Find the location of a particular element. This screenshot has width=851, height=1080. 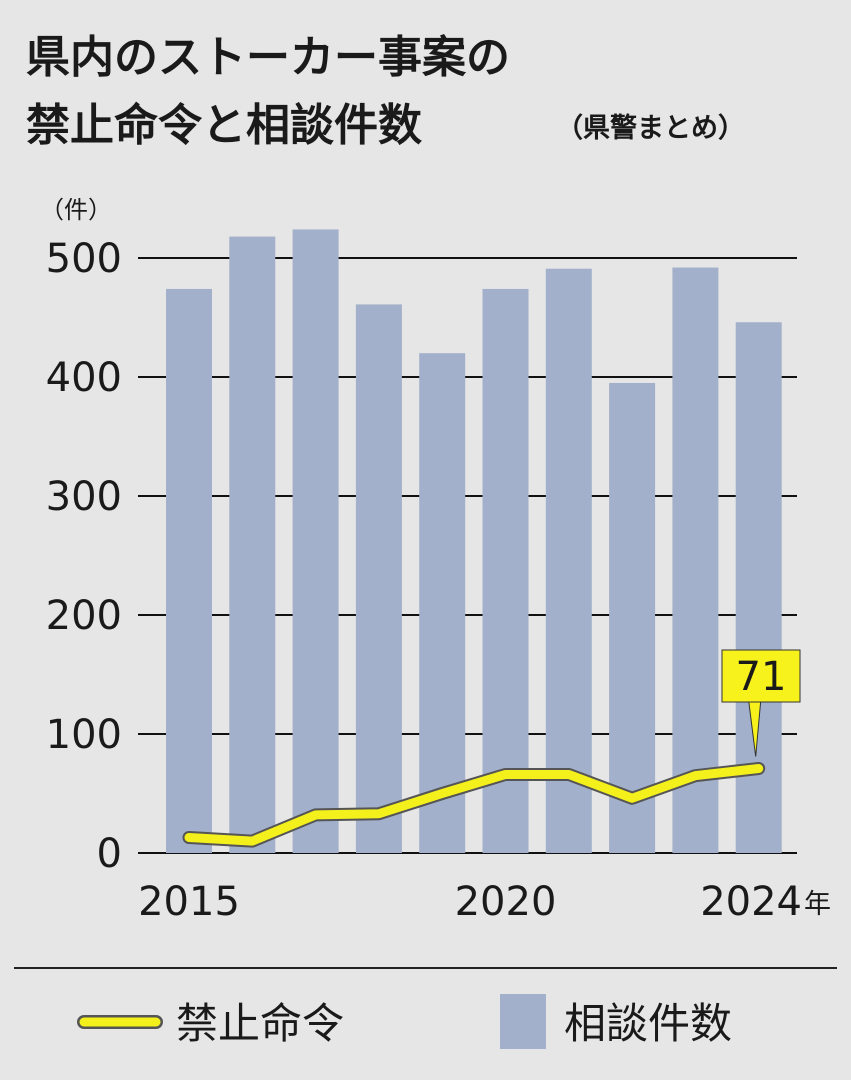

bar-2021 is located at coordinates (568, 561).